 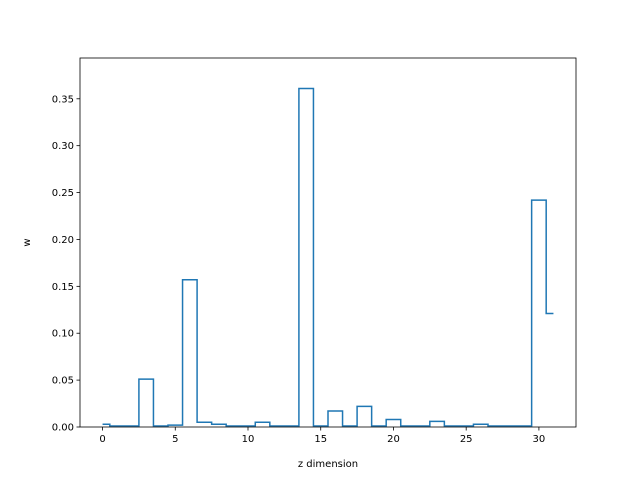 What do you see at coordinates (63, 287) in the screenshot?
I see `y-tick-label: 0.15` at bounding box center [63, 287].